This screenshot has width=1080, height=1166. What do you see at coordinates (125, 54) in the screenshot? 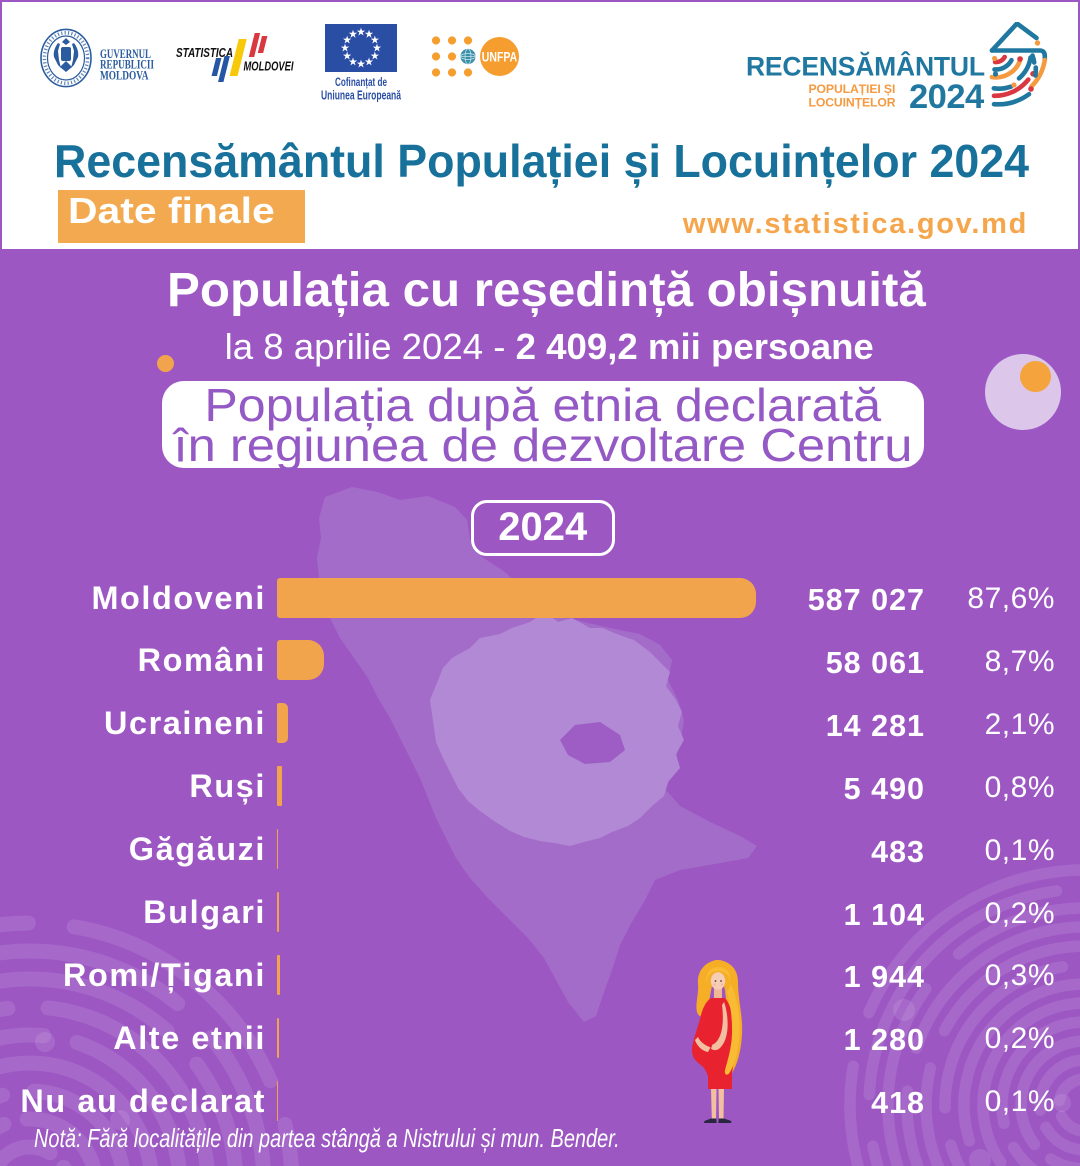
I see `svg-text: GUVERNUL` at bounding box center [125, 54].